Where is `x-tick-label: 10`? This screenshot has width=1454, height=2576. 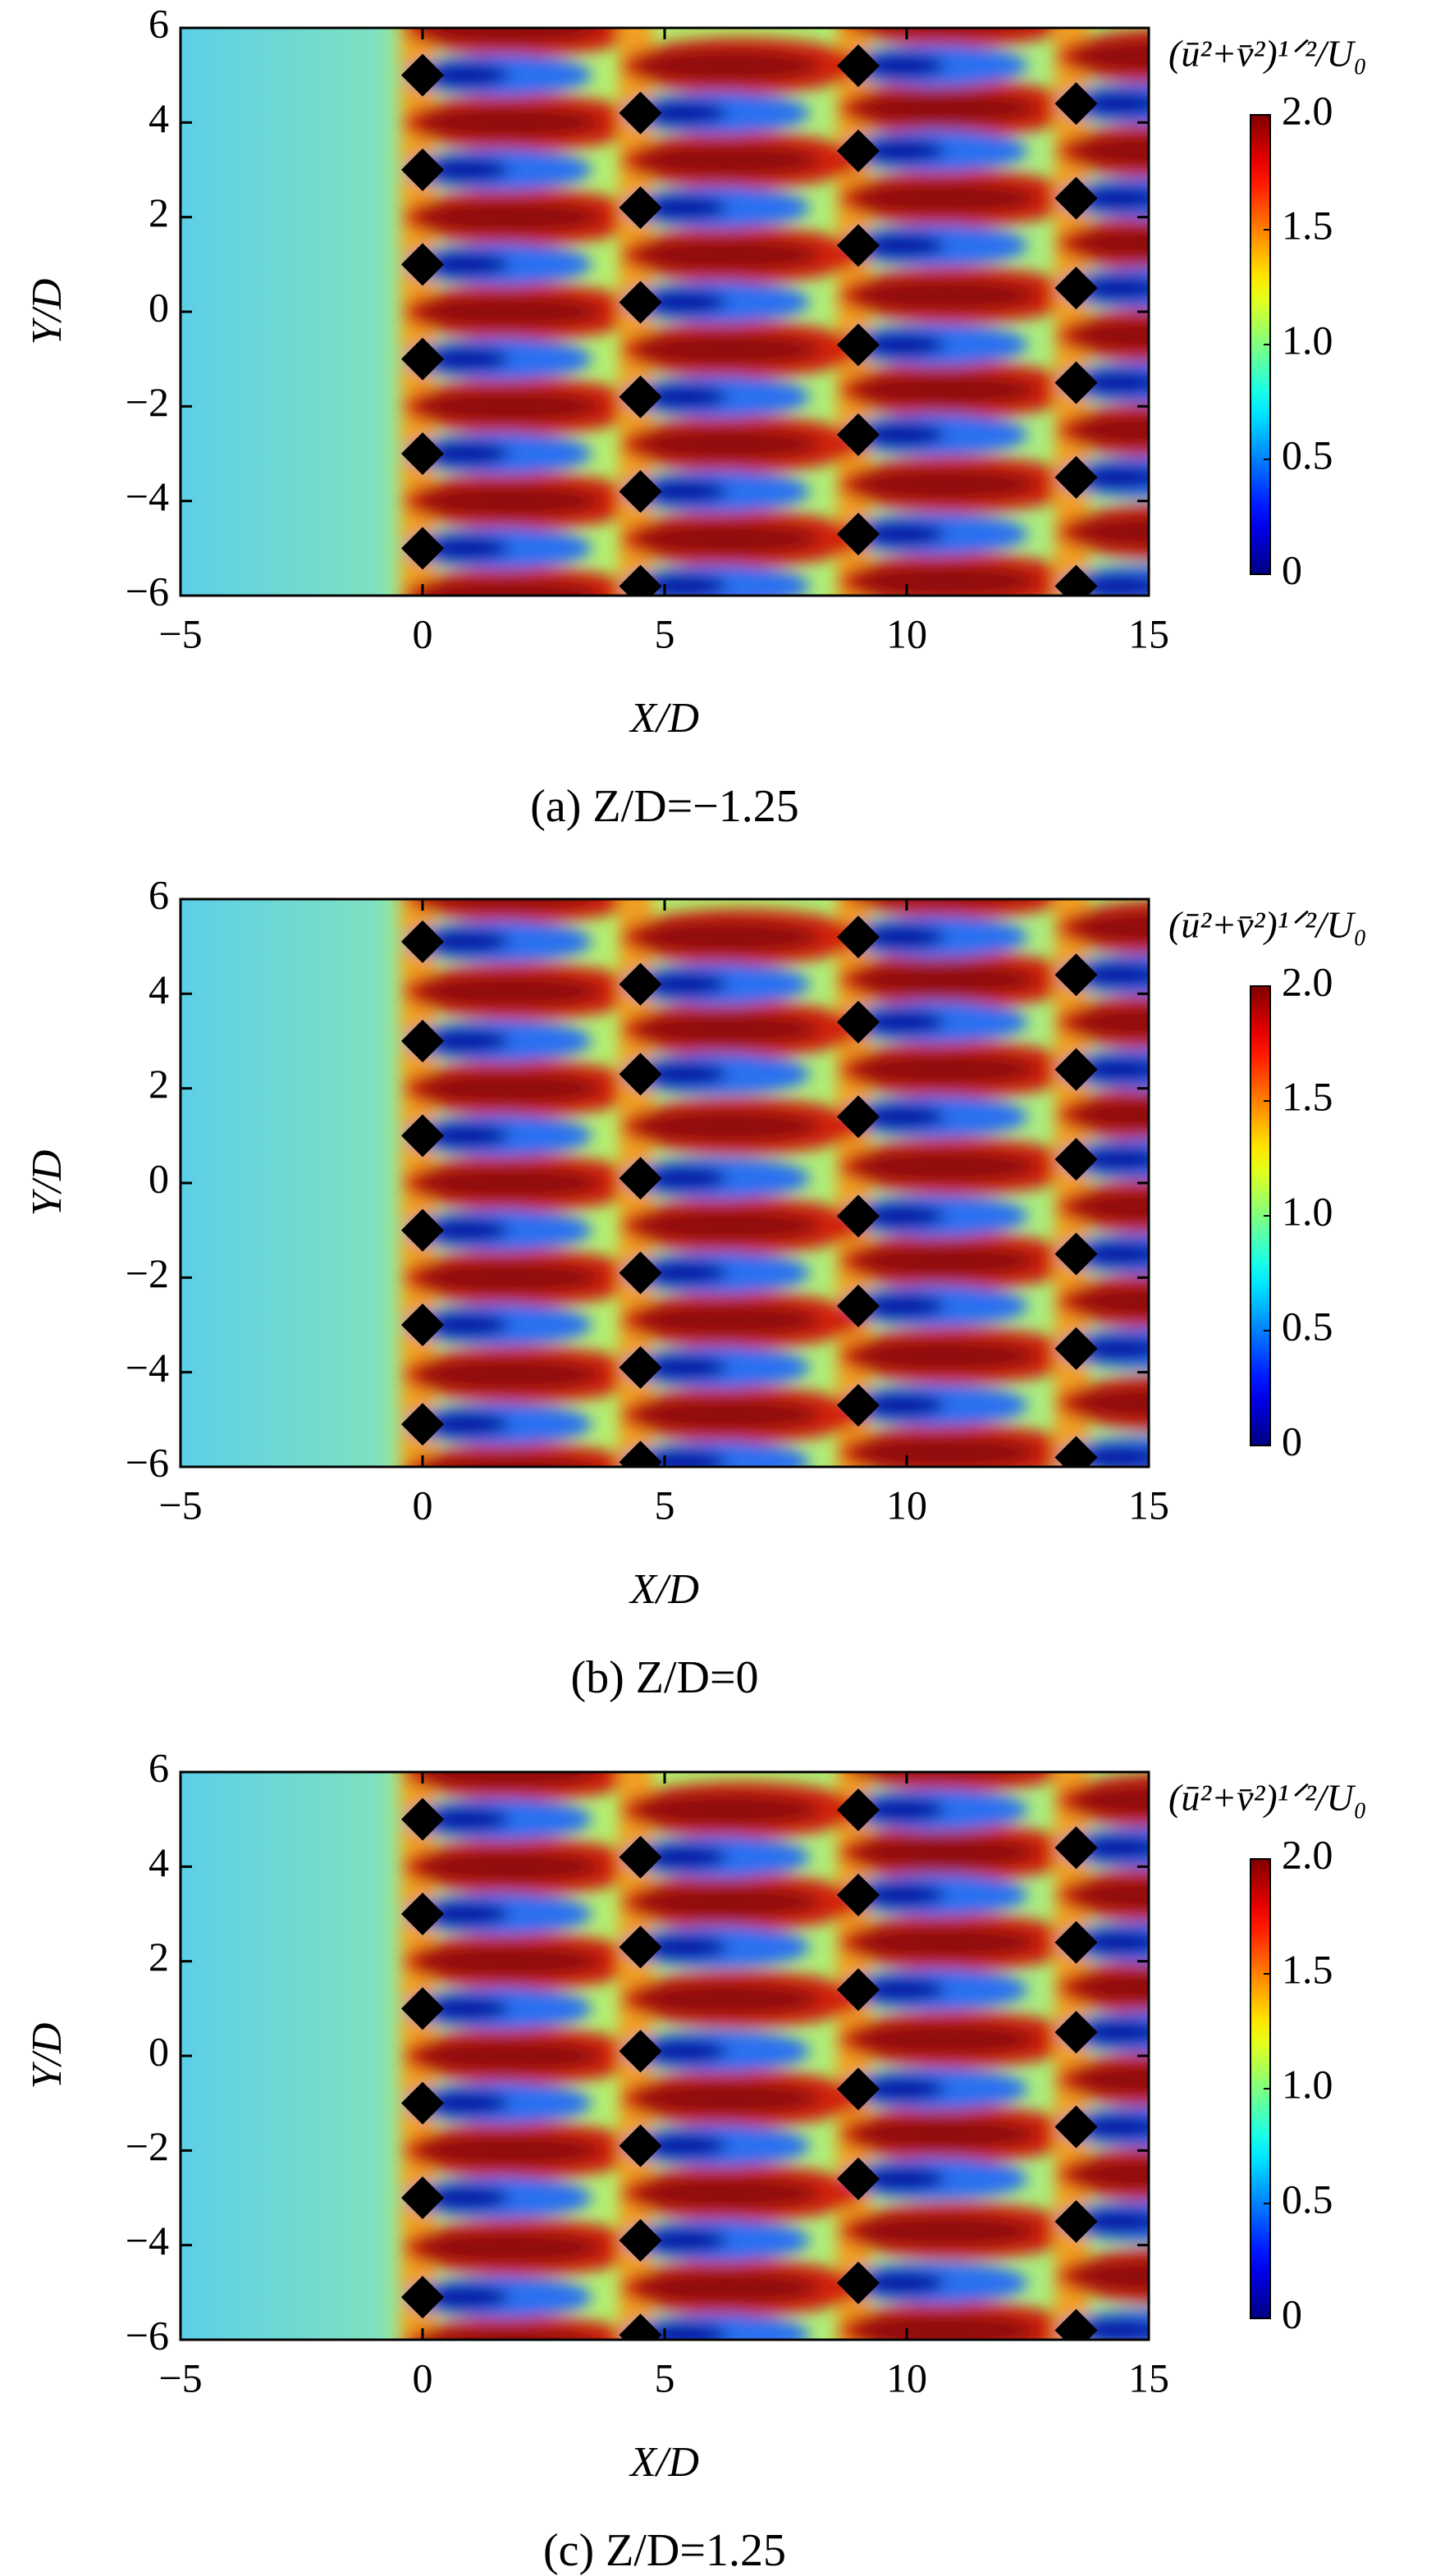
x-tick-label: 10 is located at coordinates (906, 2377).